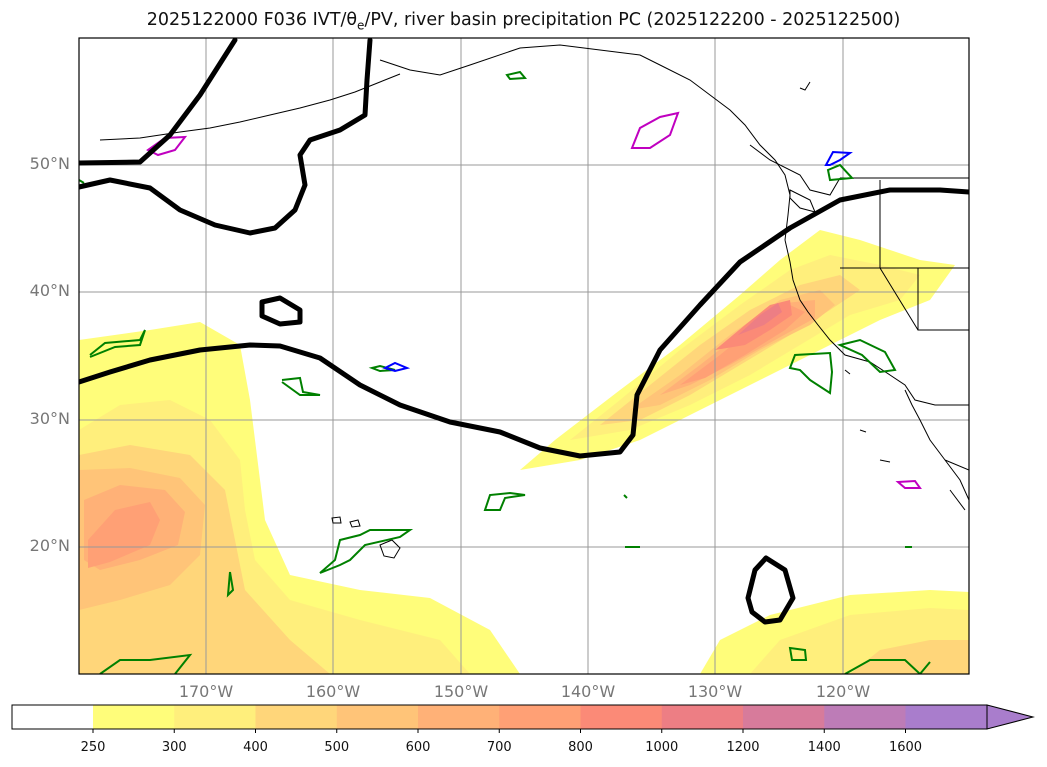 The height and width of the screenshot is (767, 1047). I want to click on state-lines, so click(904, 255).